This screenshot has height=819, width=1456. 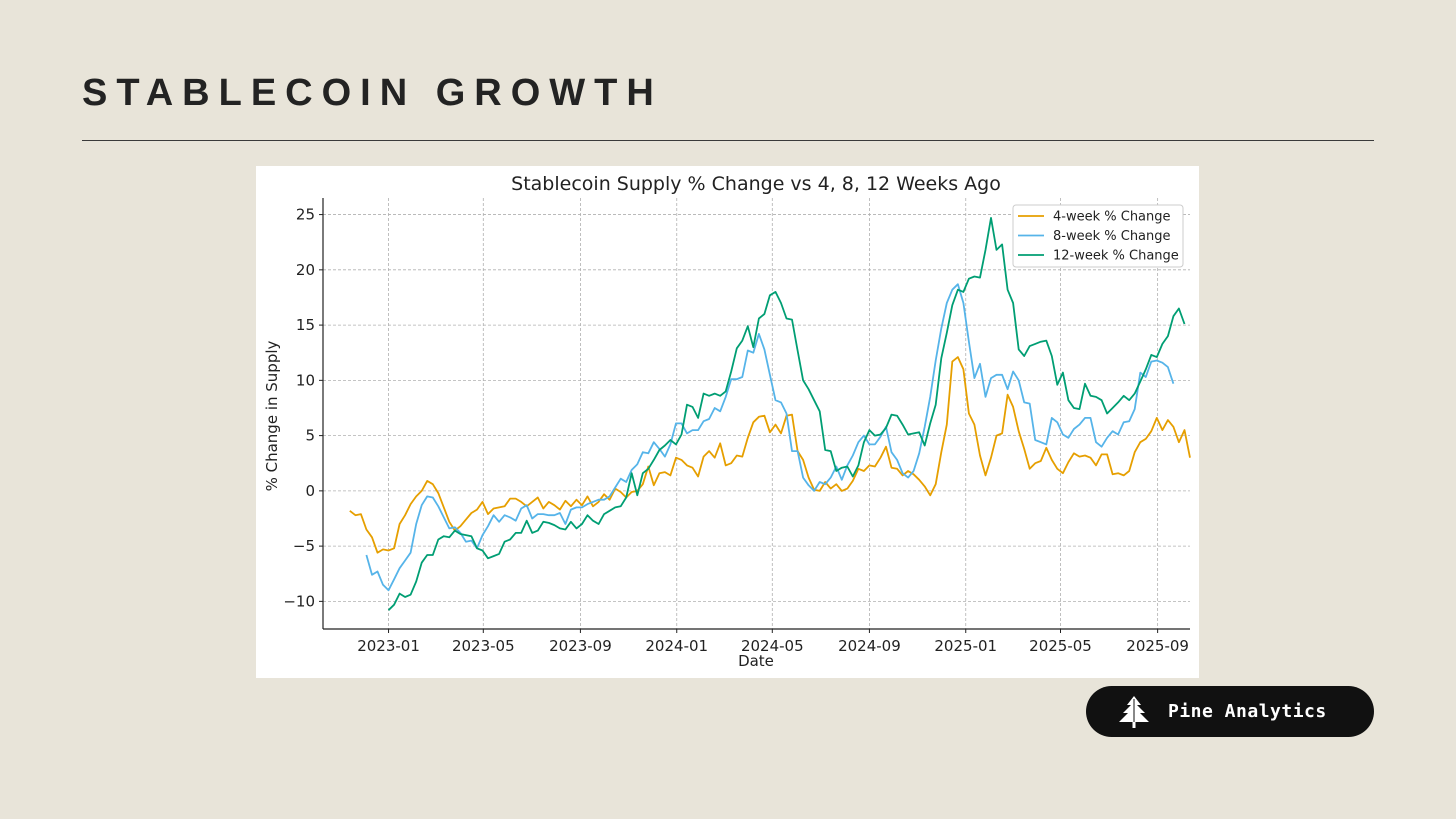 What do you see at coordinates (1060, 646) in the screenshot?
I see `x-tick-label: 2025-05` at bounding box center [1060, 646].